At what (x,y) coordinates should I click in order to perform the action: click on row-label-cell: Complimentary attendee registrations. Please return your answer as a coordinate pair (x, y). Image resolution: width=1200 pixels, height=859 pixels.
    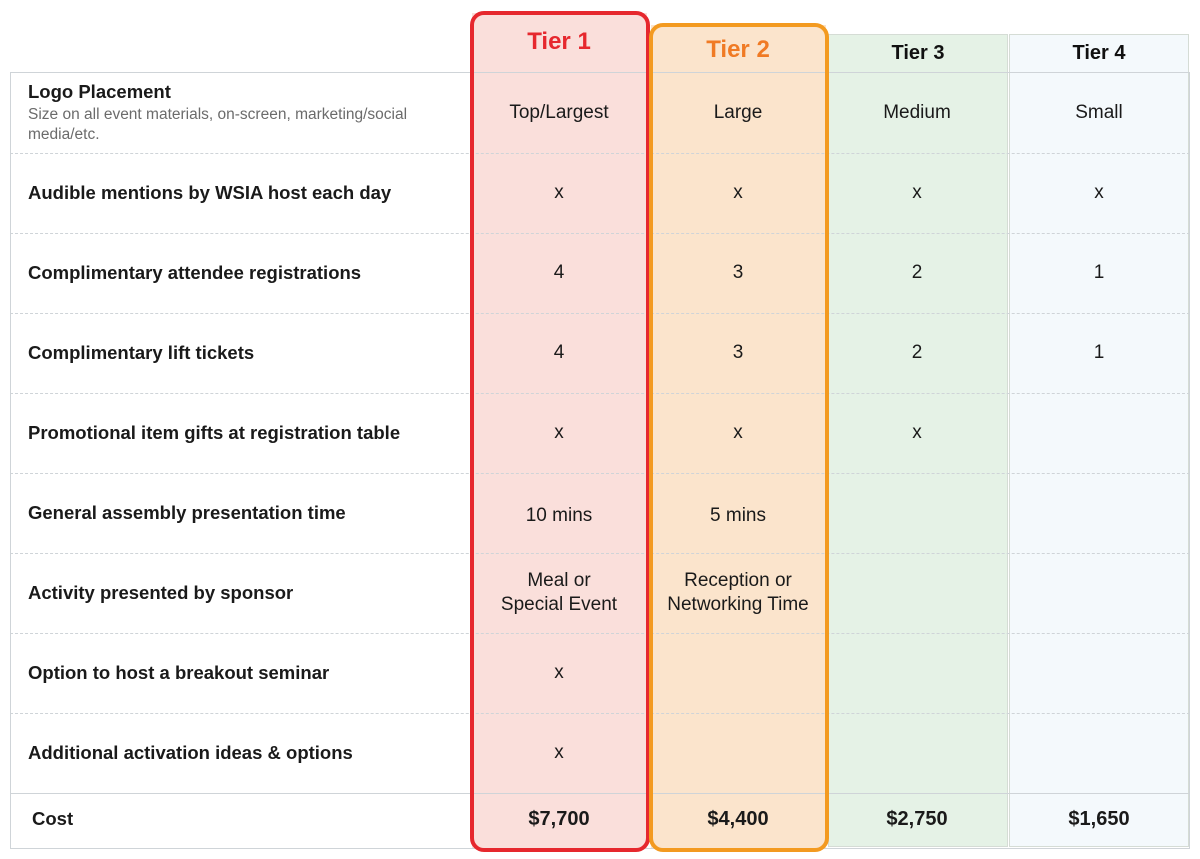
    Looking at the image, I should click on (248, 273).